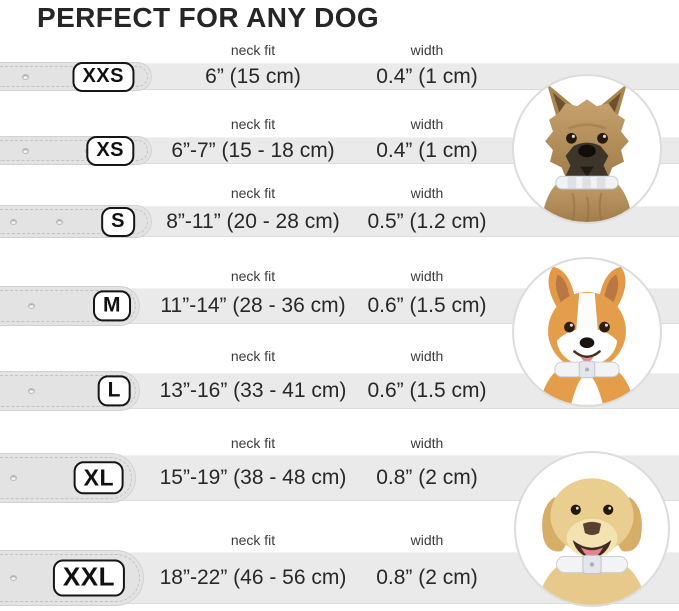  Describe the element at coordinates (98, 478) in the screenshot. I see `size-badge: XL` at that location.